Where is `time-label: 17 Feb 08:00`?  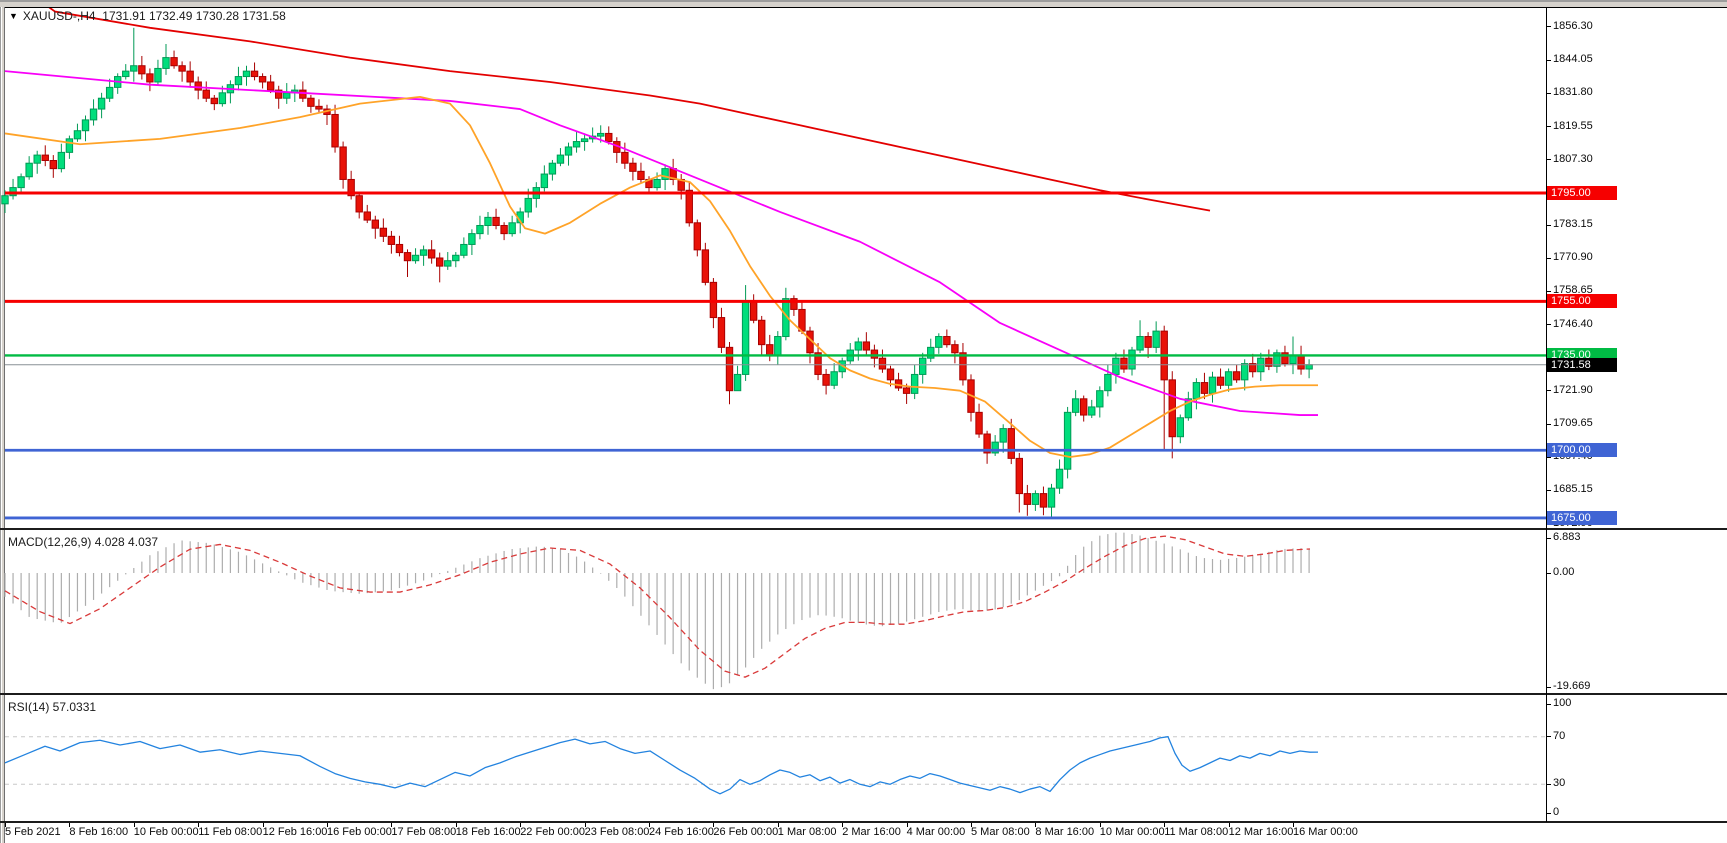 time-label: 17 Feb 08:00 is located at coordinates (424, 832).